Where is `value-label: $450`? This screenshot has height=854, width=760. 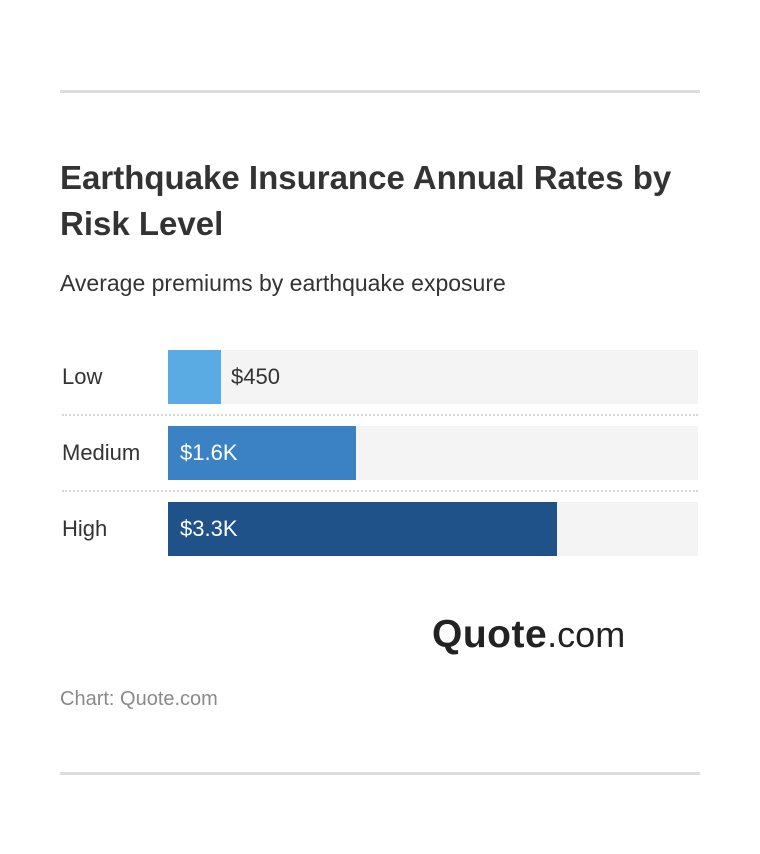
value-label: $450 is located at coordinates (255, 376).